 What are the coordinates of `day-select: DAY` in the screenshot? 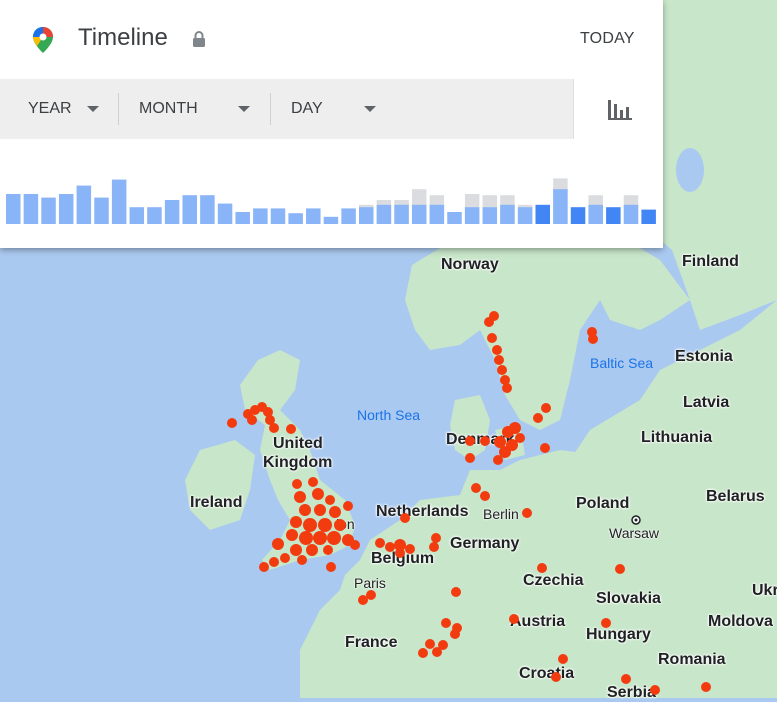 It's located at (331, 109).